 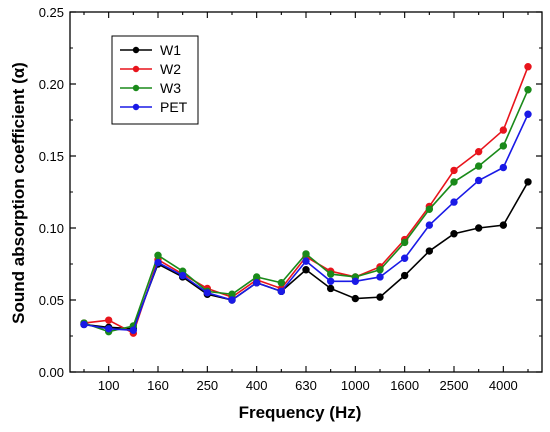 I want to click on legend: W1 W2 W3 PET, so click(x=155, y=80).